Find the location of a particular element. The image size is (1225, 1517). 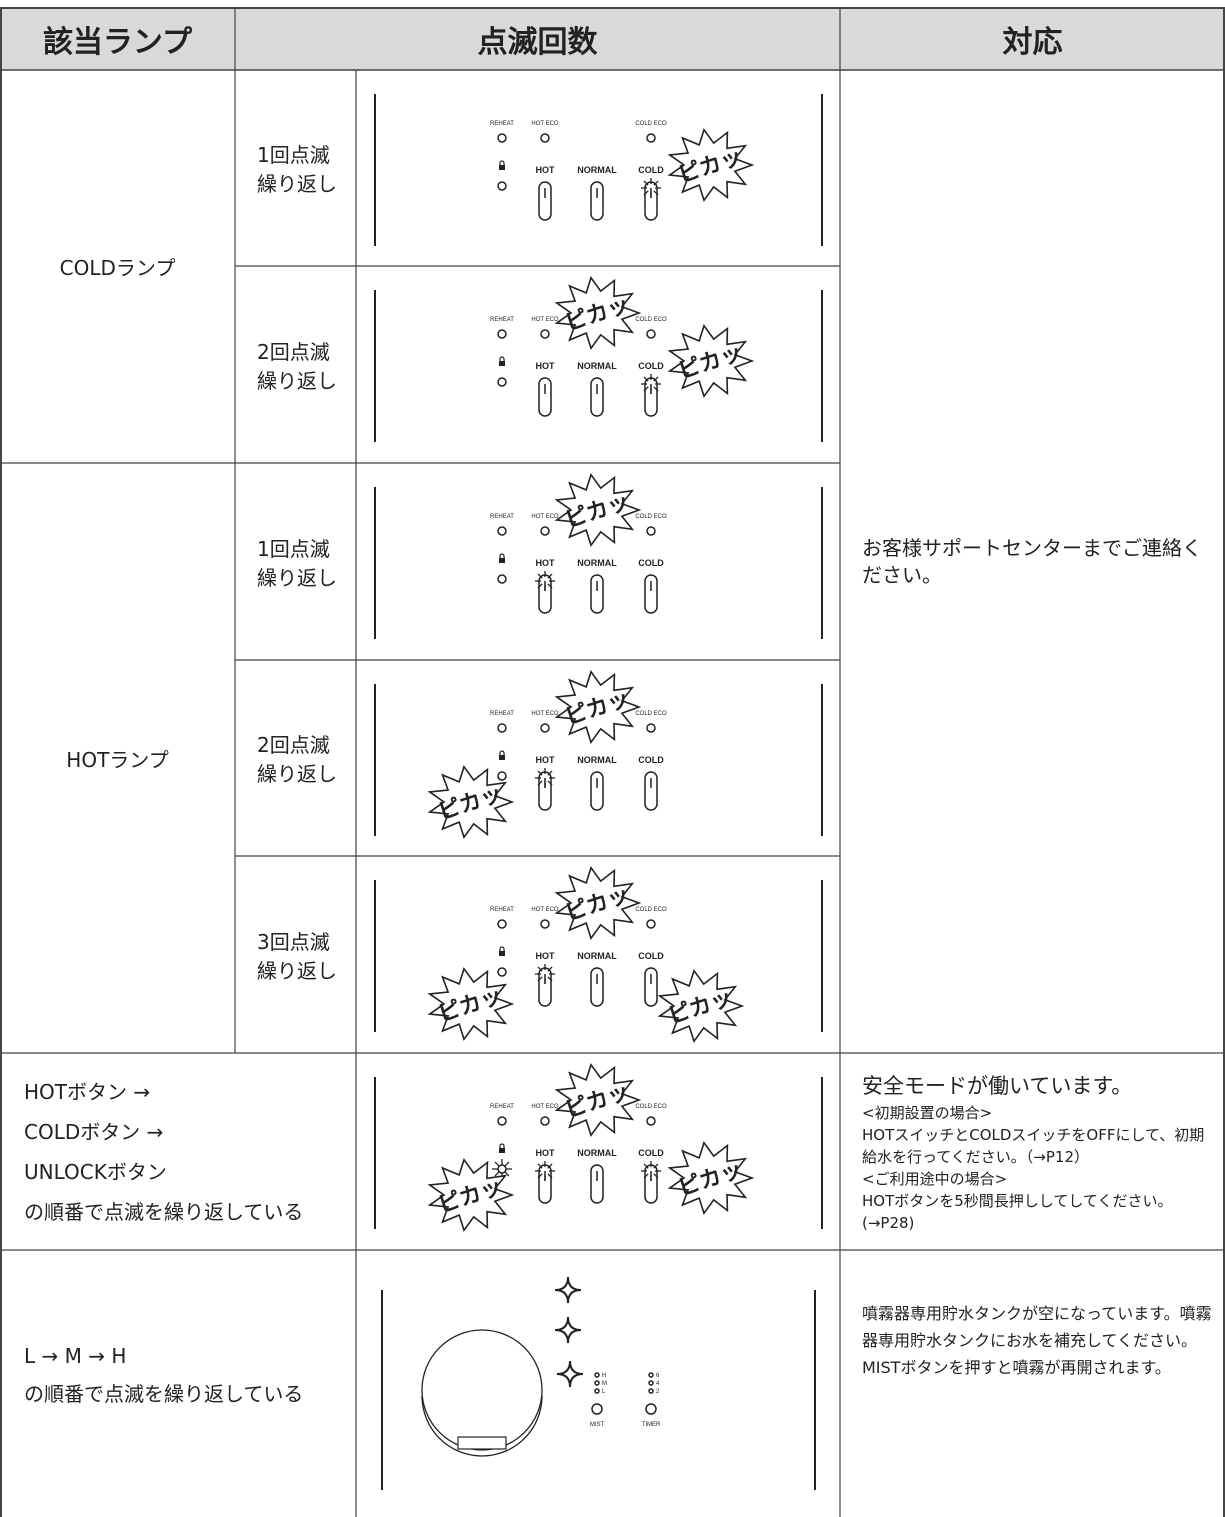

tank is located at coordinates (482, 1390).